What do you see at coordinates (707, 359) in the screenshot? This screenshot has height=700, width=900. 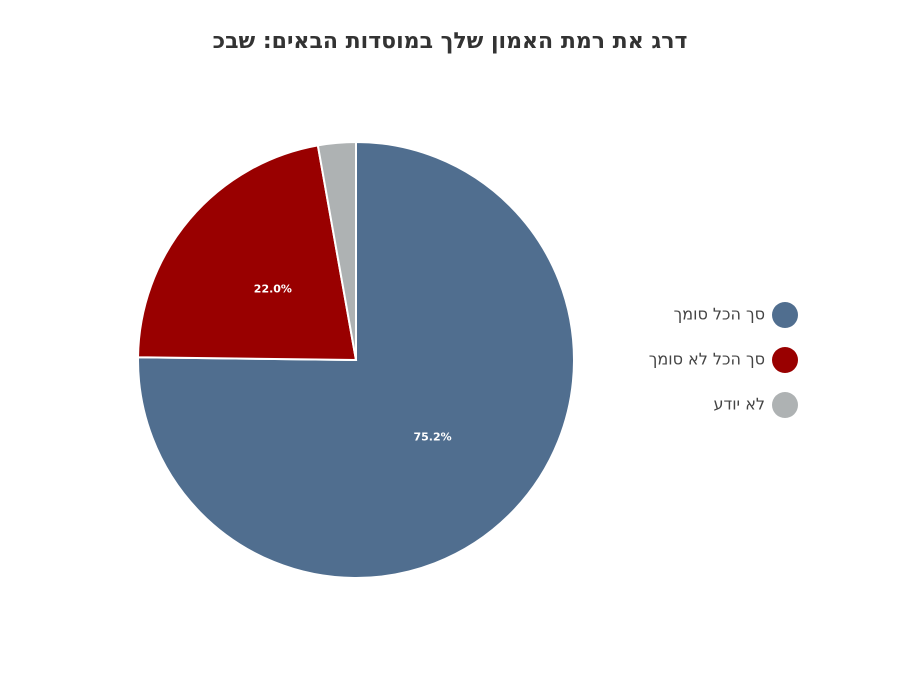 I see `legend-label: סך הכל לא סומך` at bounding box center [707, 359].